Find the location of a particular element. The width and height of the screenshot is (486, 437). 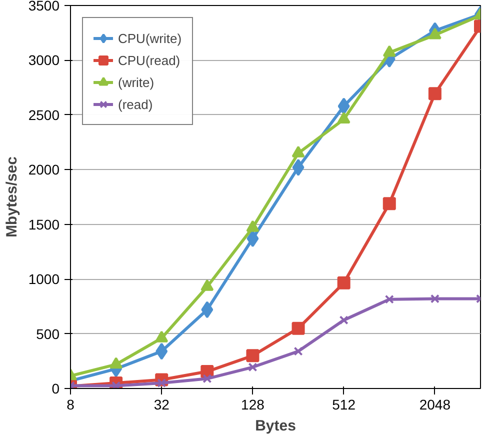

y-tick-label: 2500 is located at coordinates (44, 114).